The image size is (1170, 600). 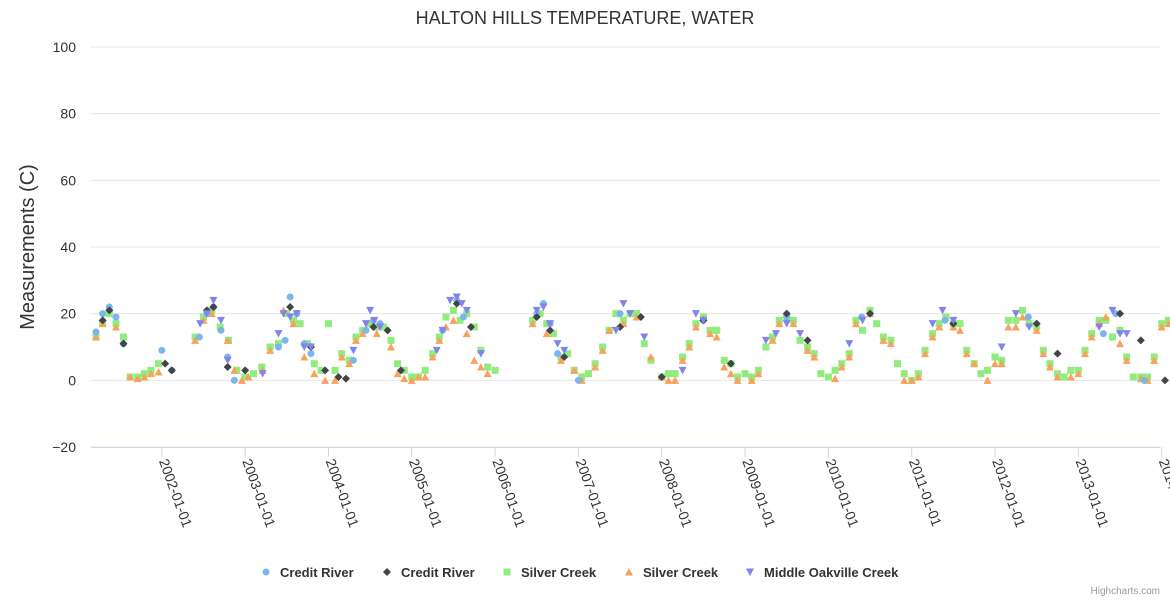 What do you see at coordinates (750, 572) in the screenshot?
I see `legend-symbol` at bounding box center [750, 572].